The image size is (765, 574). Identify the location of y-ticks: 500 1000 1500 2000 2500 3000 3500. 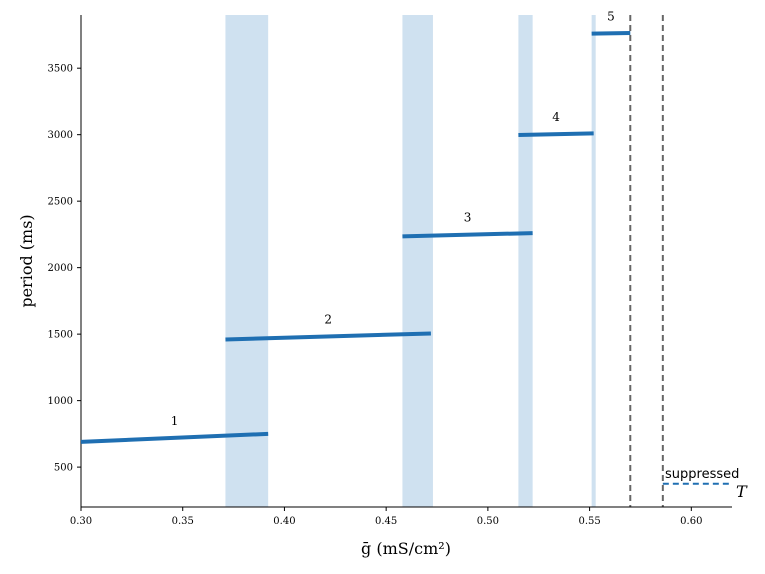
(64, 269).